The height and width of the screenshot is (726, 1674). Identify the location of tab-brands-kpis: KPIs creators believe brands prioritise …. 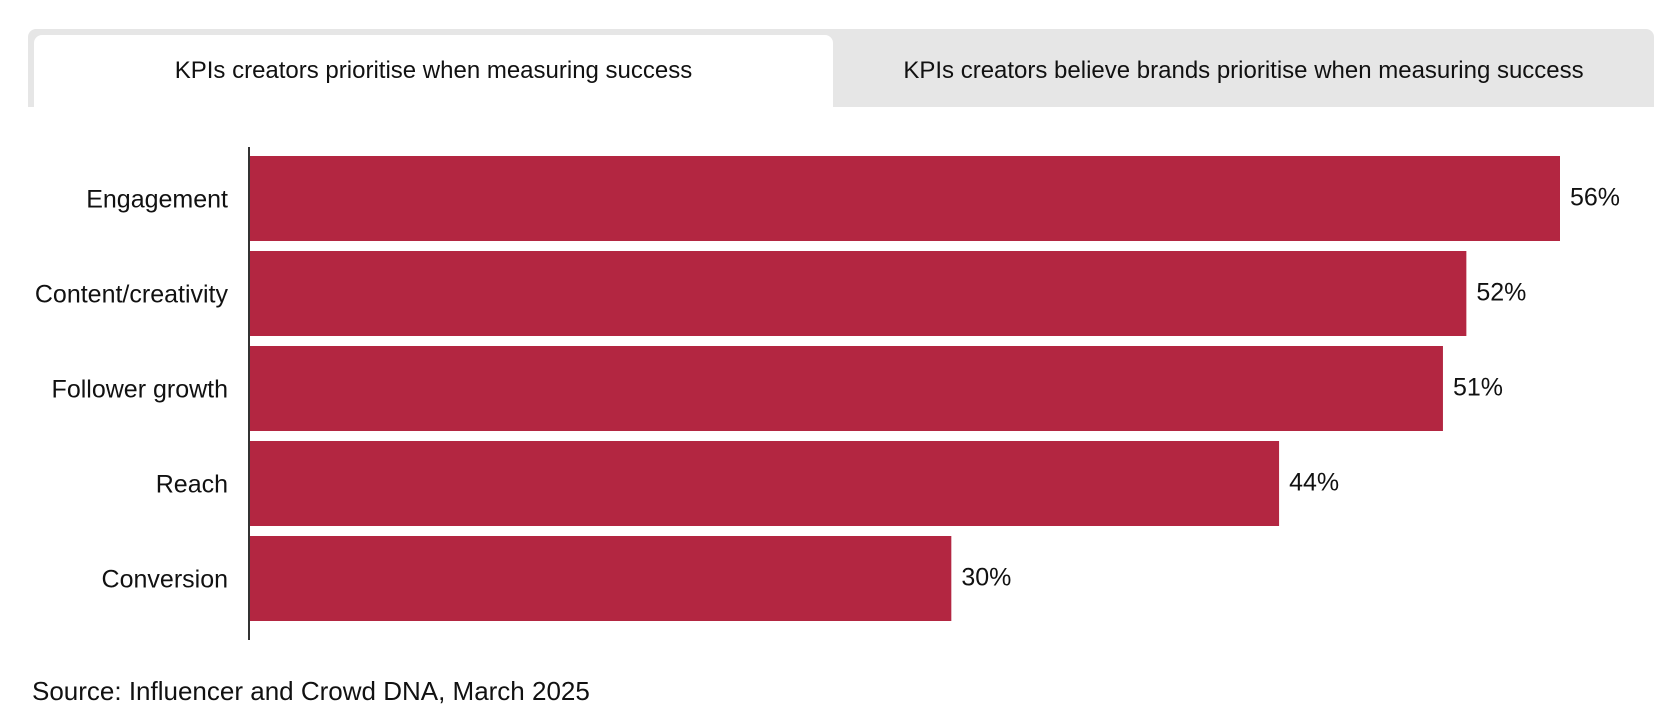
(1243, 70).